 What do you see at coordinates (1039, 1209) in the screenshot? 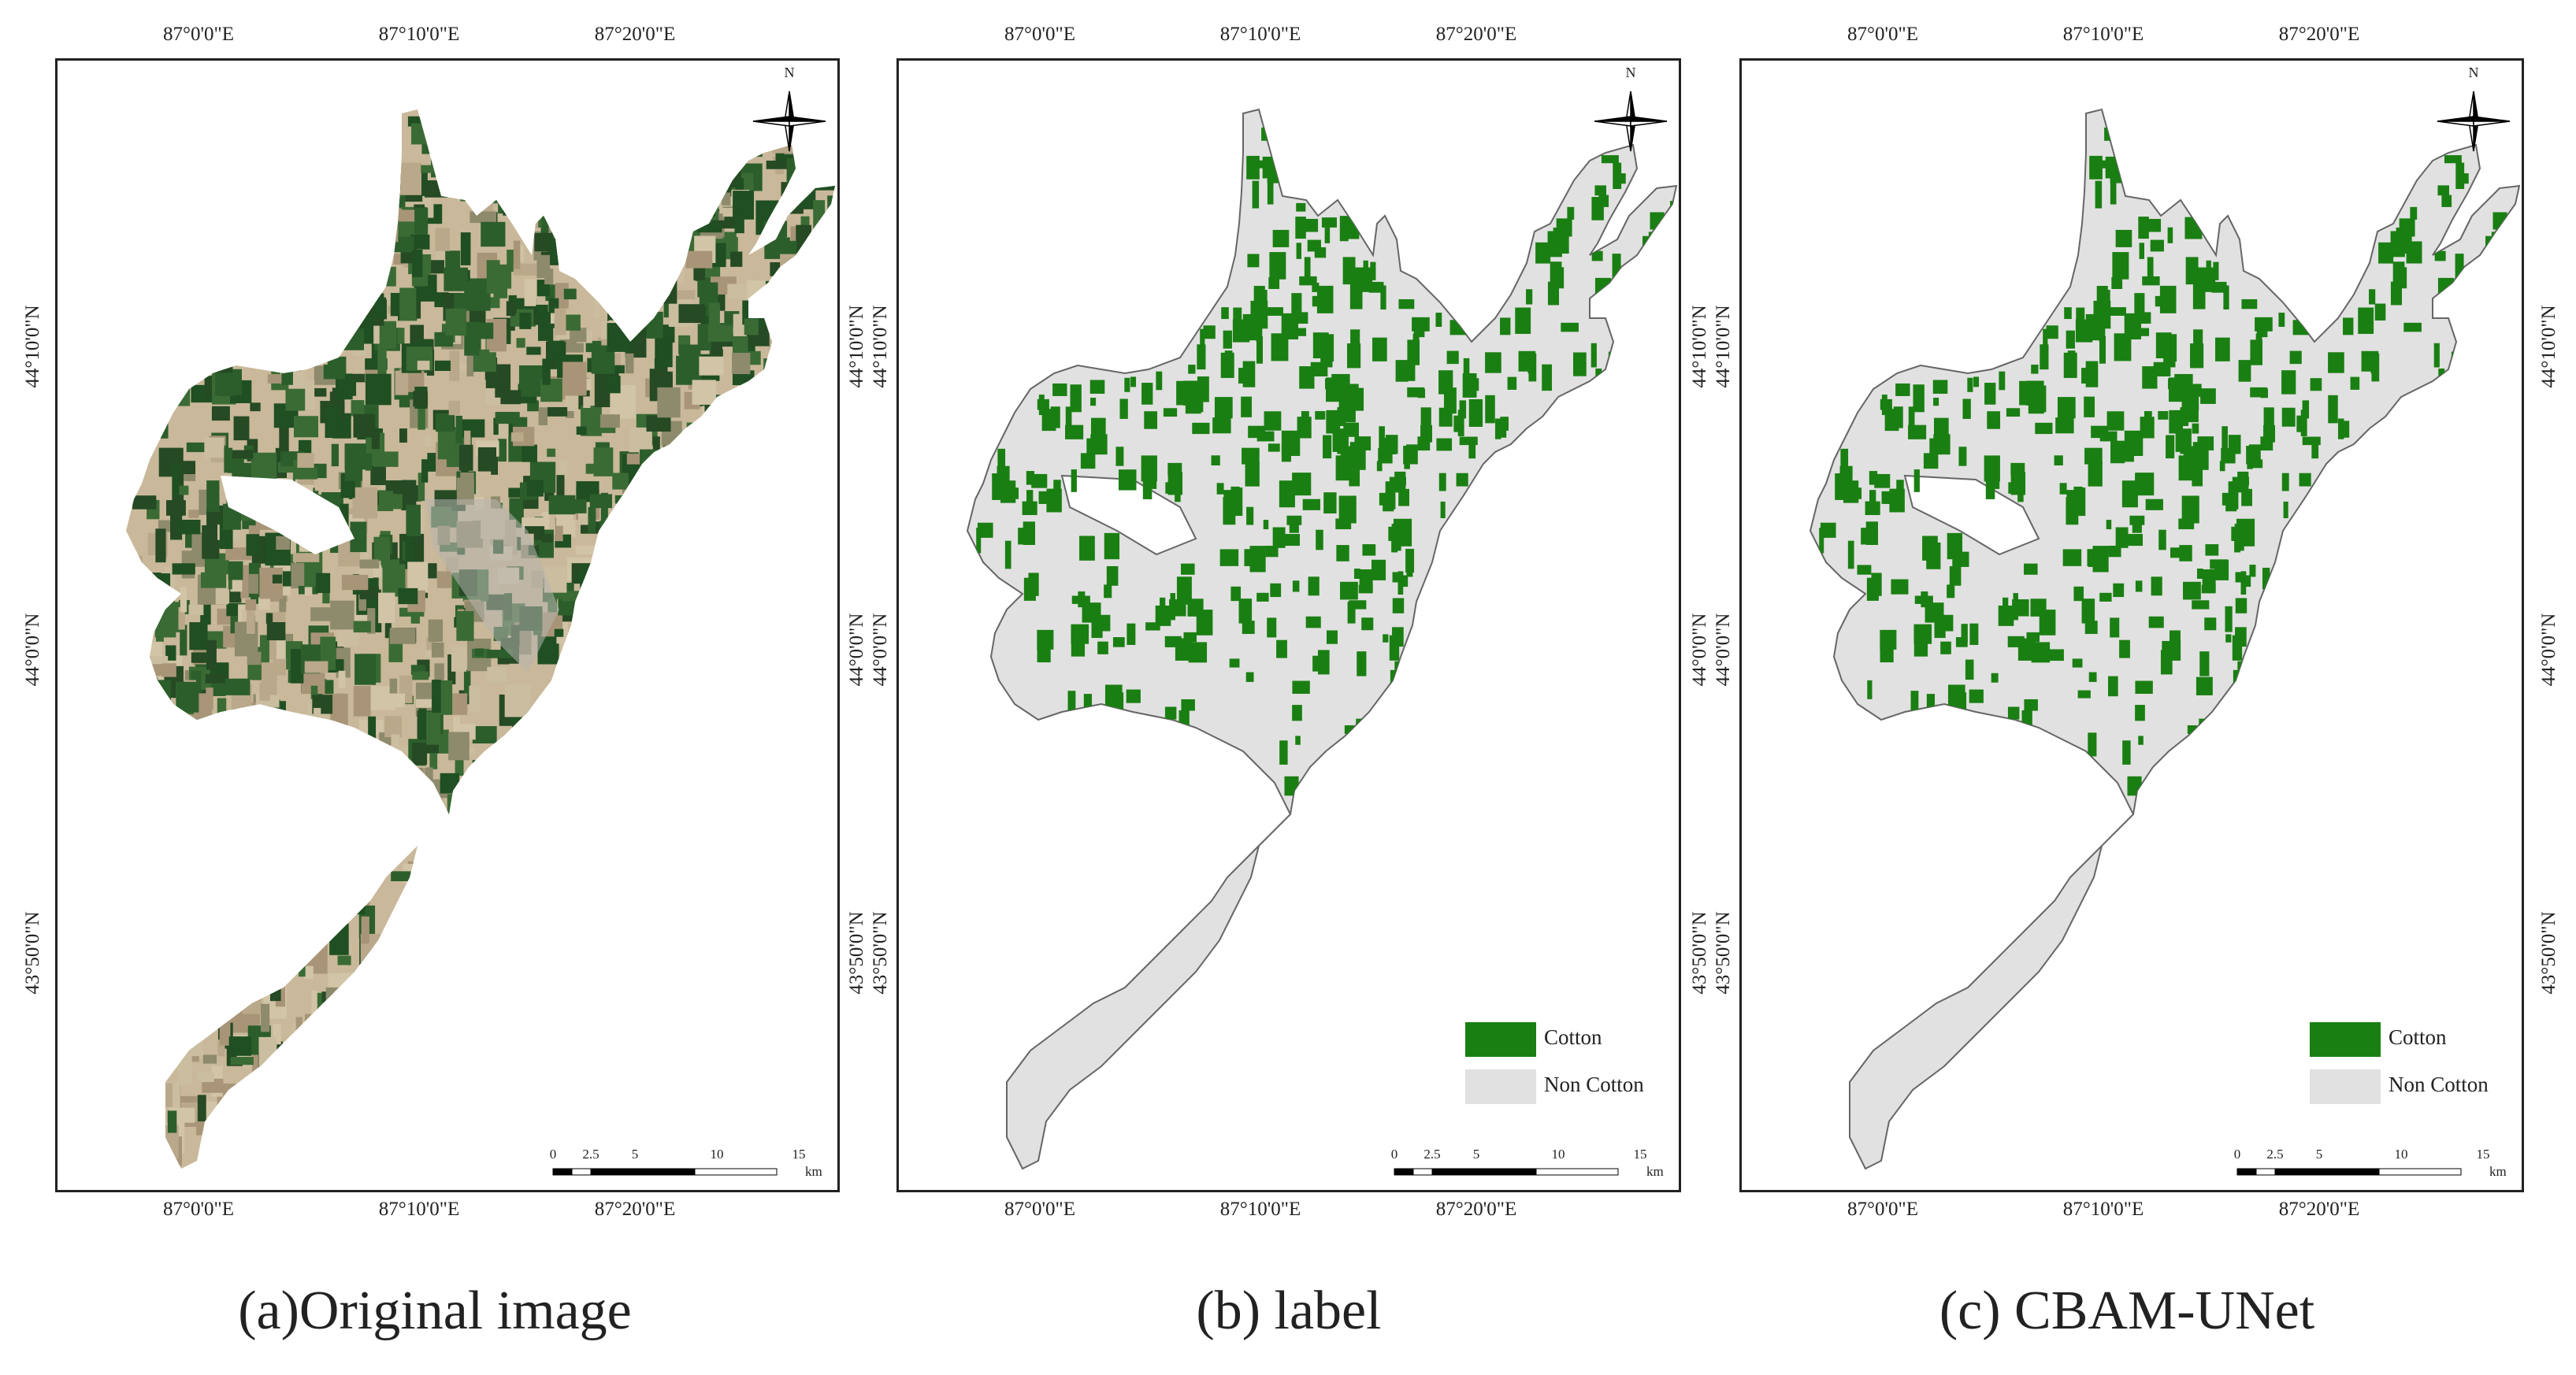
I see `lon-label: 87°0'0"E` at bounding box center [1039, 1209].